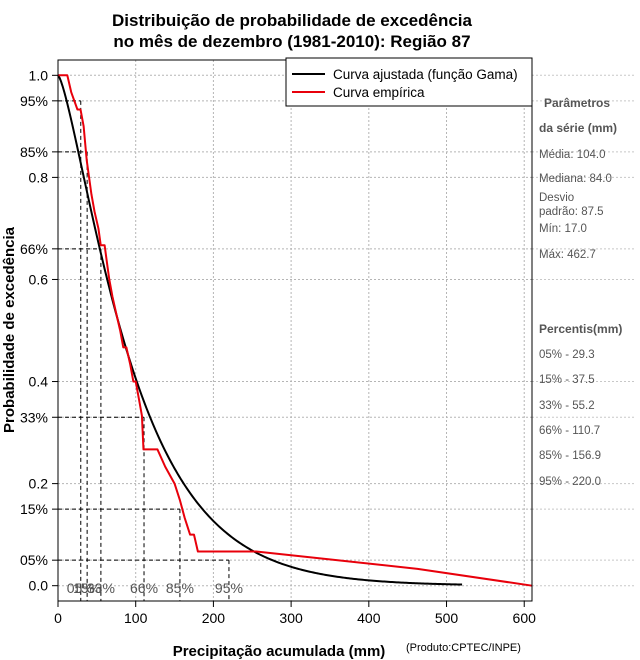  What do you see at coordinates (136, 618) in the screenshot?
I see `x-tick-label-1: 100` at bounding box center [136, 618].